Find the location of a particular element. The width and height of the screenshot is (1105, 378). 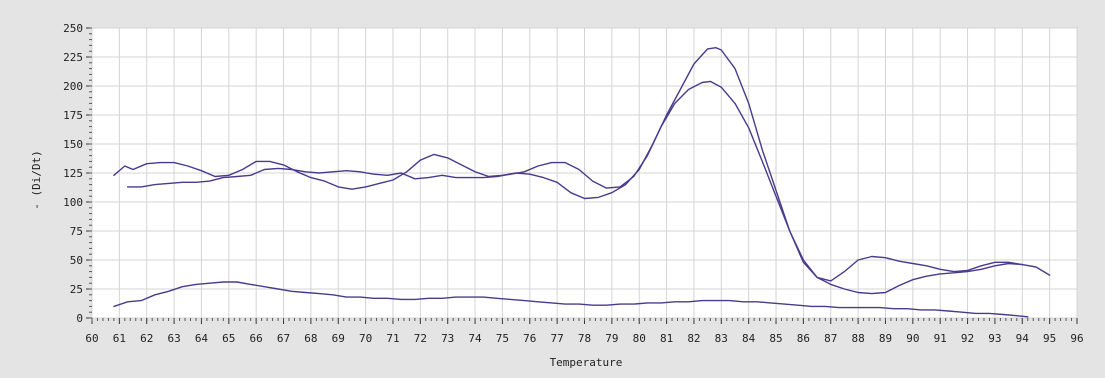

x-tick-label: 88 is located at coordinates (857, 338).